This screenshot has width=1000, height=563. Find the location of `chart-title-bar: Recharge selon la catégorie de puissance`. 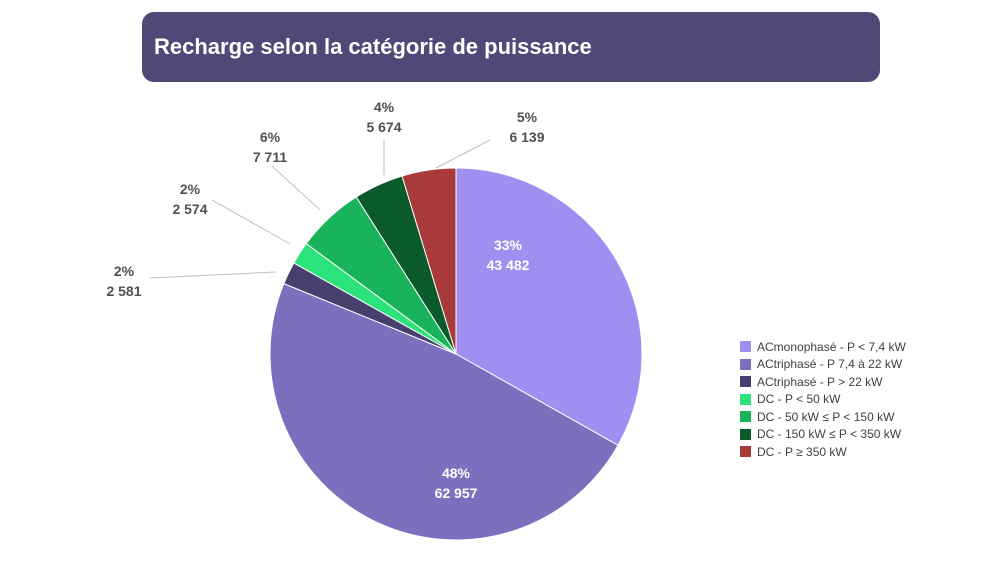

chart-title-bar: Recharge selon la catégorie de puissance is located at coordinates (511, 47).